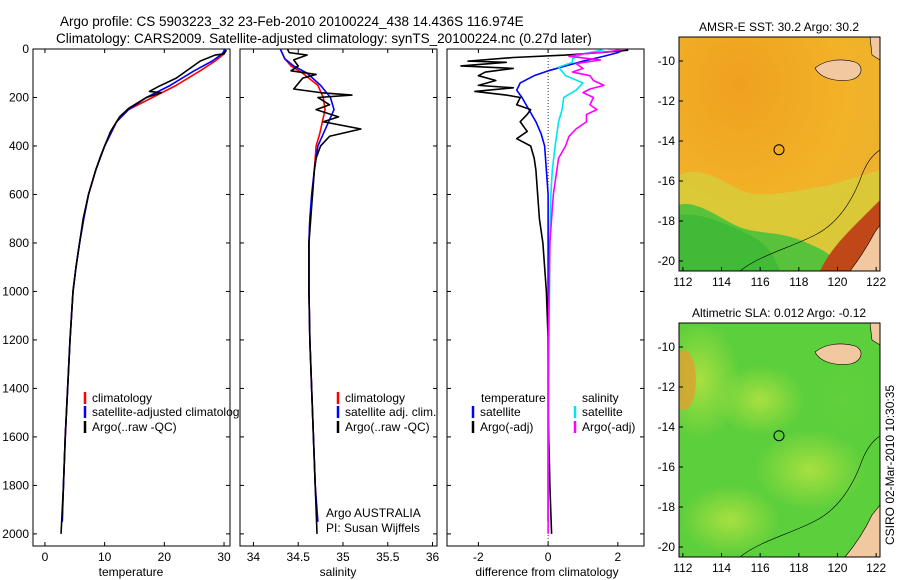 Image resolution: width=900 pixels, height=580 pixels. What do you see at coordinates (779, 150) in the screenshot?
I see `sst-argo-marker` at bounding box center [779, 150].